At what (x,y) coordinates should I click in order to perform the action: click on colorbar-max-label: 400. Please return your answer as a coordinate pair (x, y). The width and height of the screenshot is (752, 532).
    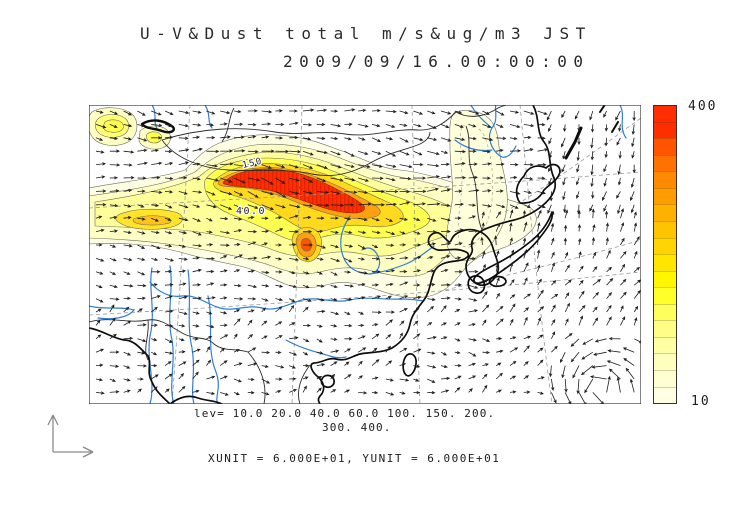
    Looking at the image, I should click on (703, 106).